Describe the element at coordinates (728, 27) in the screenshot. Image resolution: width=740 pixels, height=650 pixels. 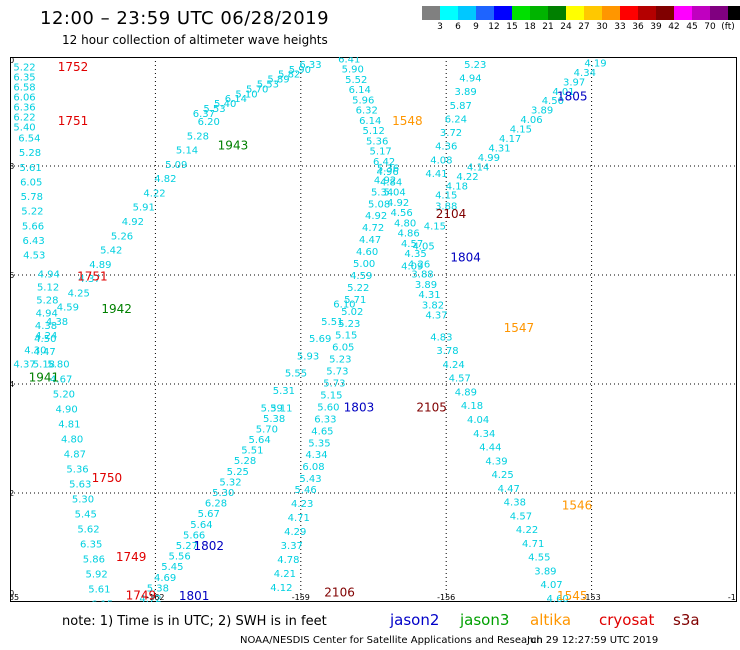
I see `color-scale-label: (ft)` at that location.